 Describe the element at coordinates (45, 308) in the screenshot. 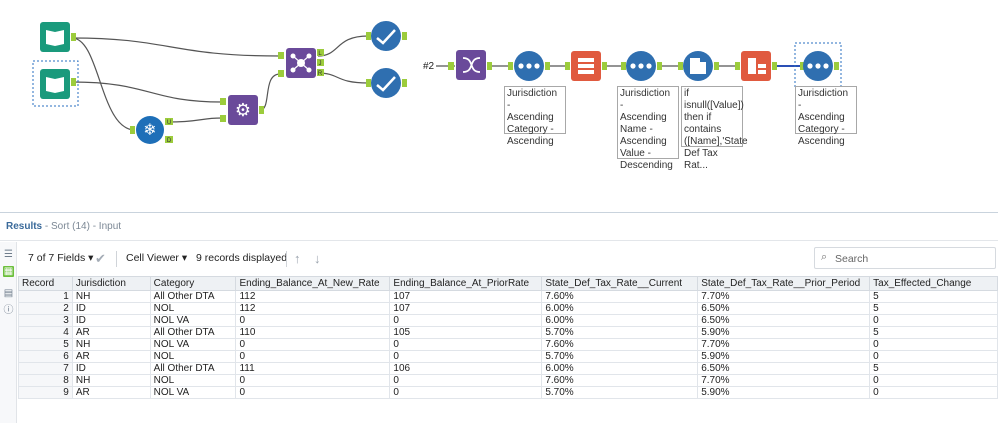

I see `record-cell: 2` at that location.